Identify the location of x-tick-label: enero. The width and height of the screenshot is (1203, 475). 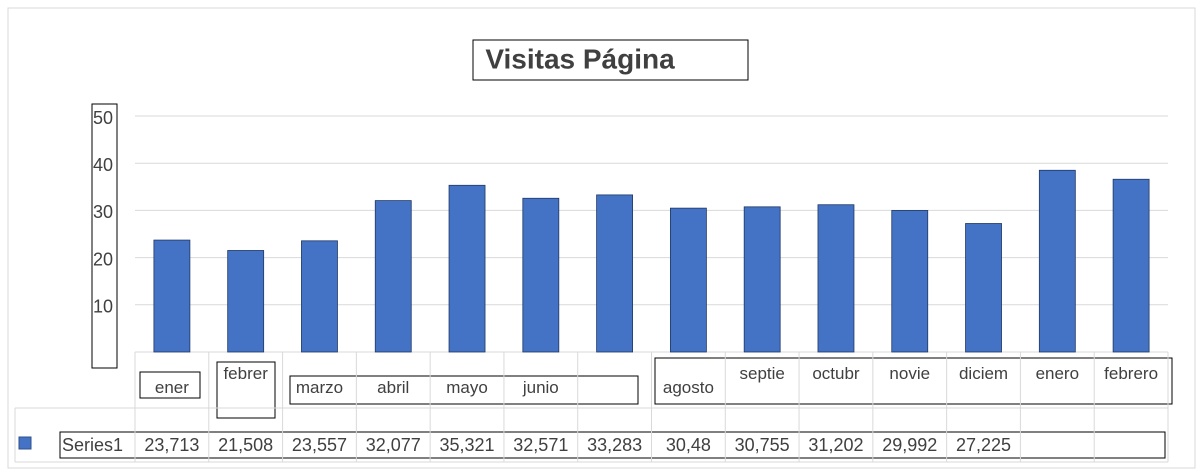
(1057, 373).